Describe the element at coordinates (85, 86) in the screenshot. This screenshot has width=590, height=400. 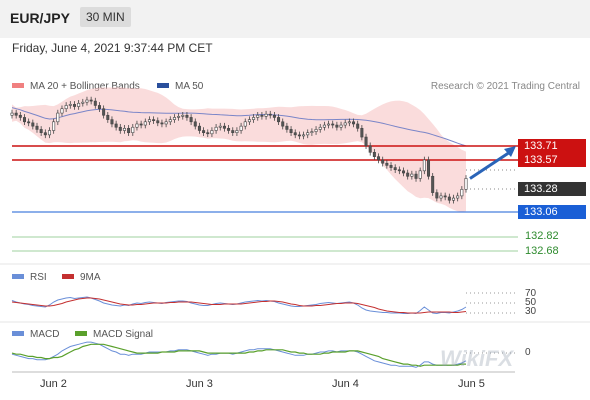
I see `legend-ma20-label: MA 20 + Bollinger Bands` at that location.